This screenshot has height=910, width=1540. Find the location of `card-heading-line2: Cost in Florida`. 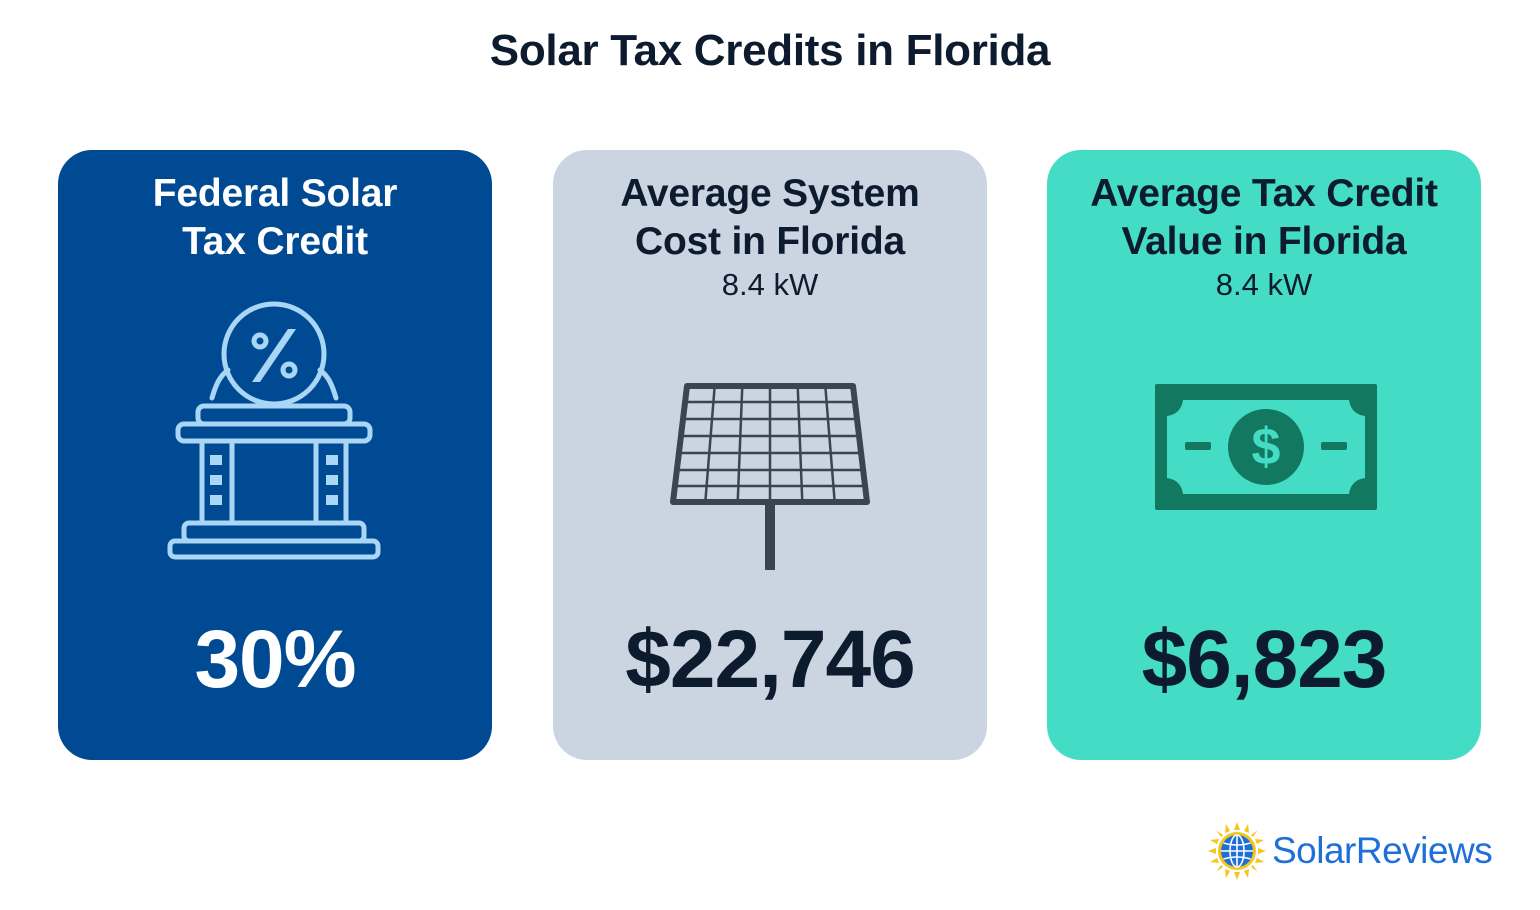

card-heading-line2: Cost in Florida is located at coordinates (769, 241).